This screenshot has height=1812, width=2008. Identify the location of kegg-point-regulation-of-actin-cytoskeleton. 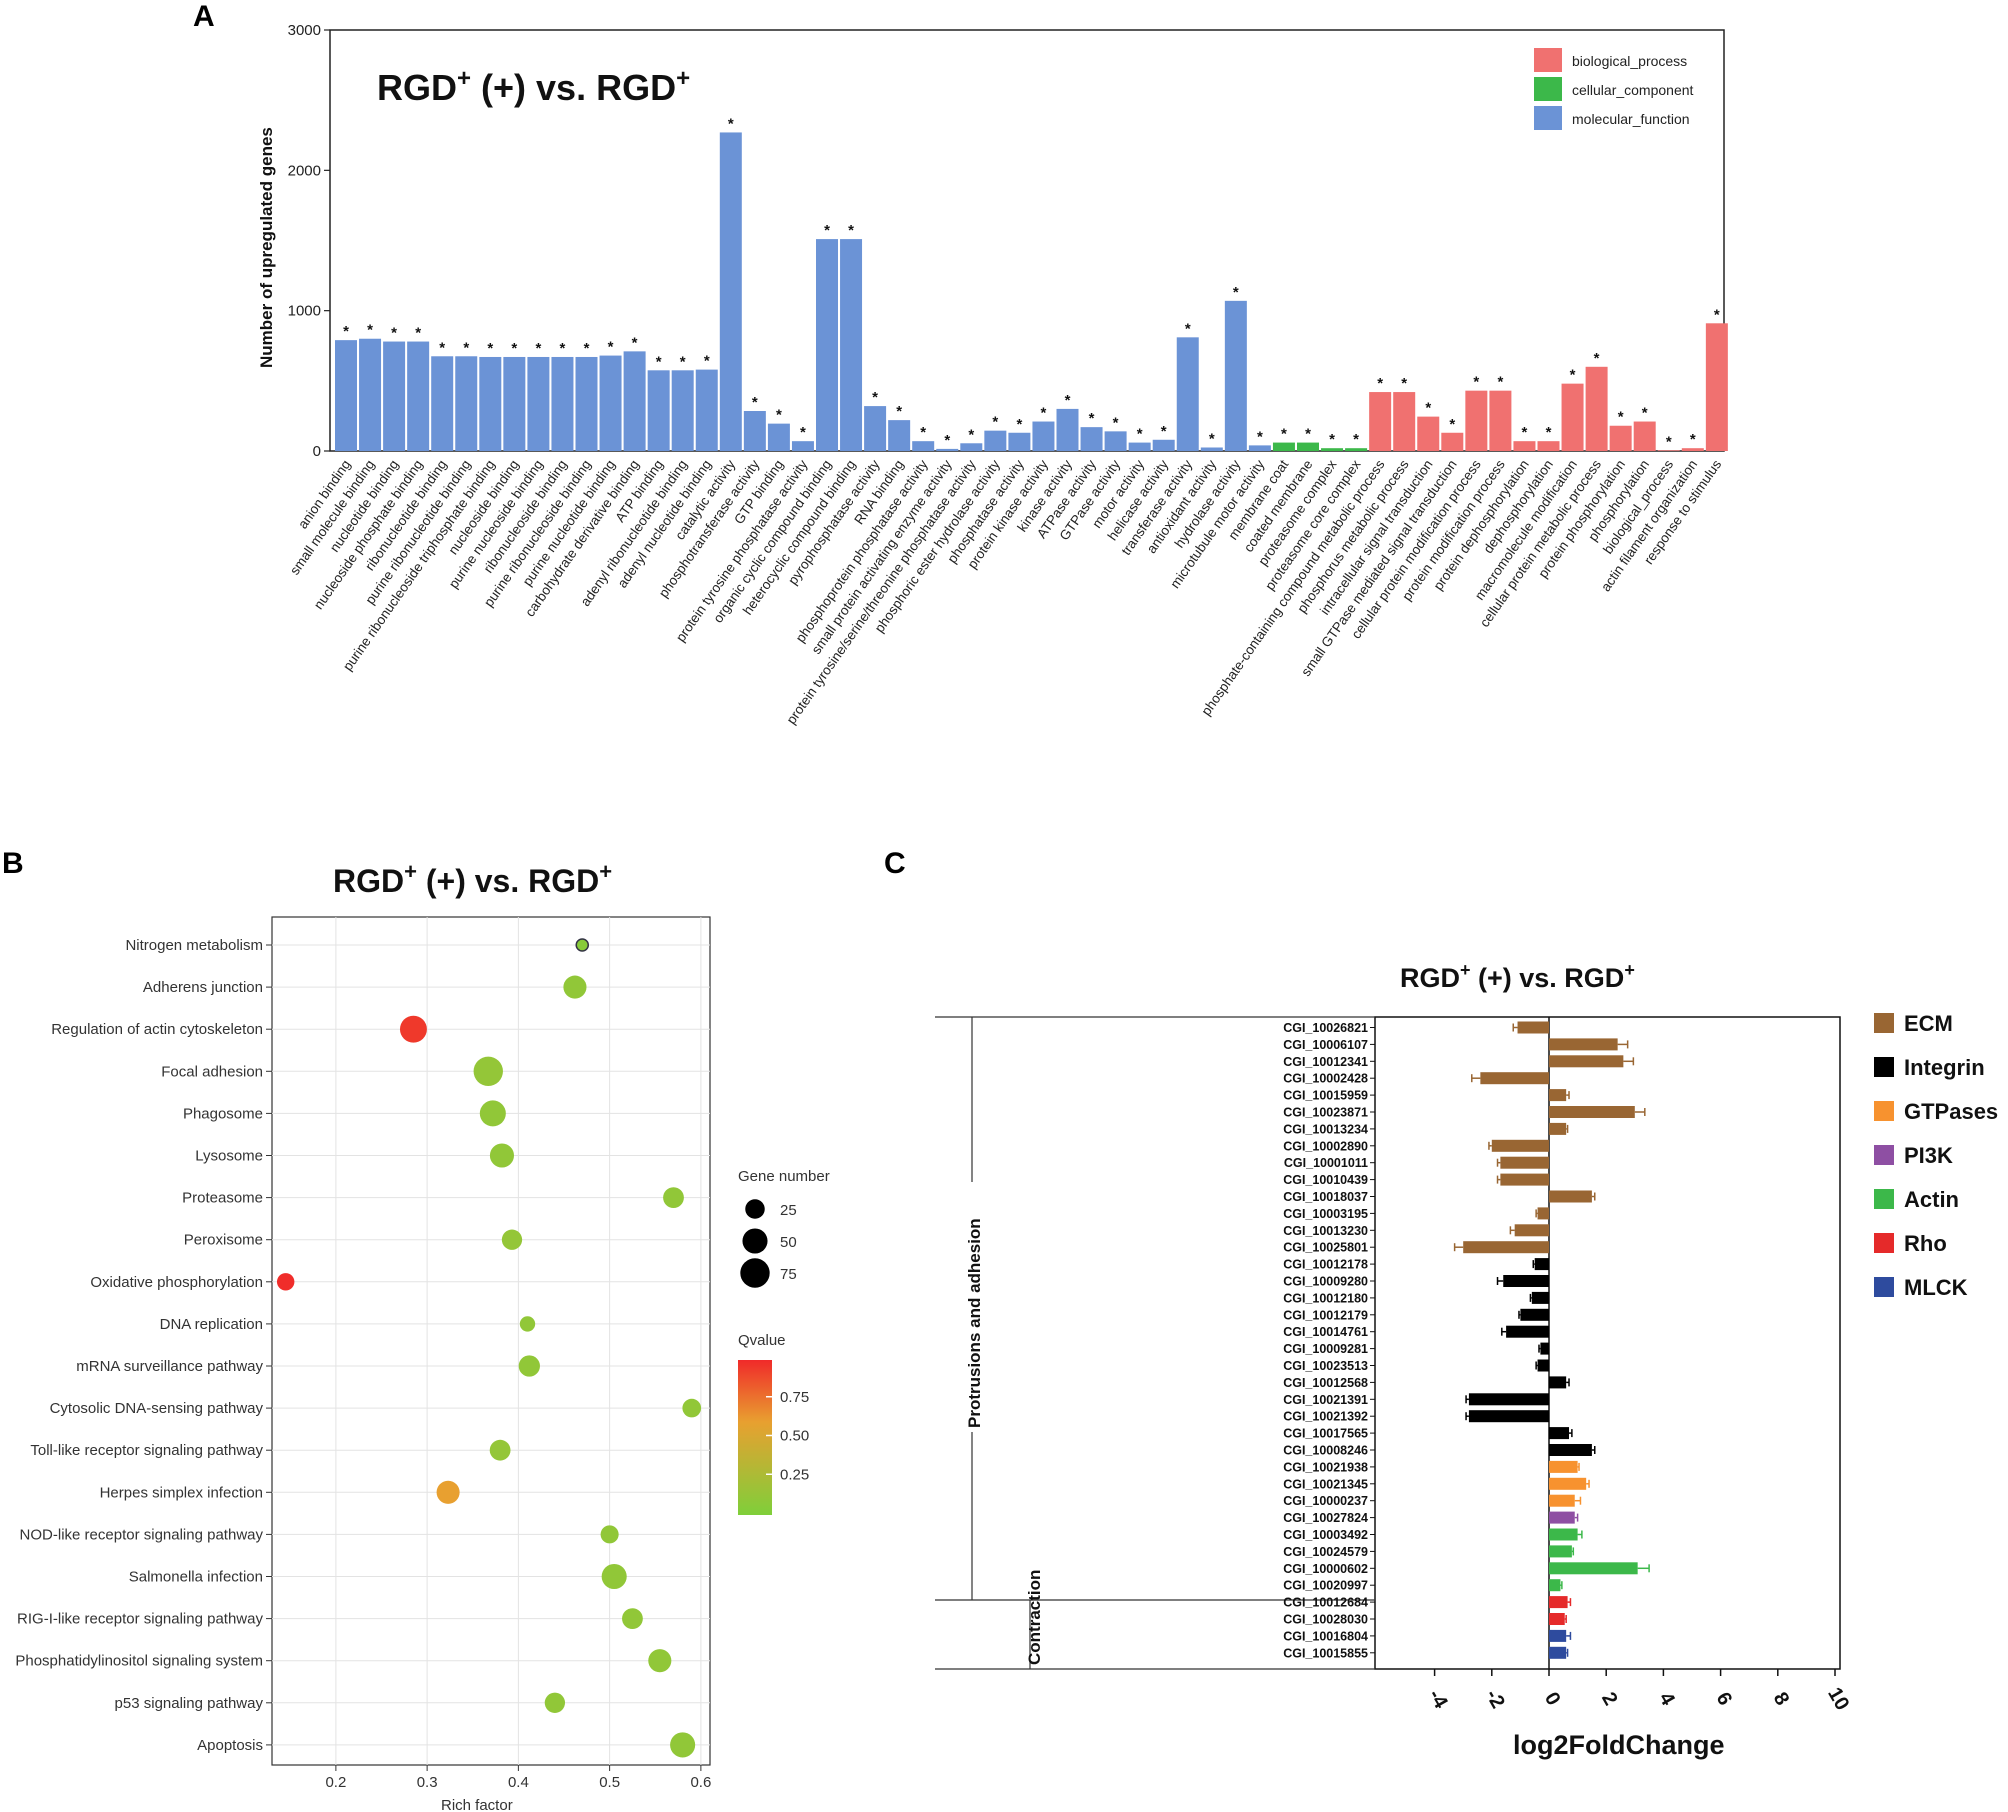
(413, 1029).